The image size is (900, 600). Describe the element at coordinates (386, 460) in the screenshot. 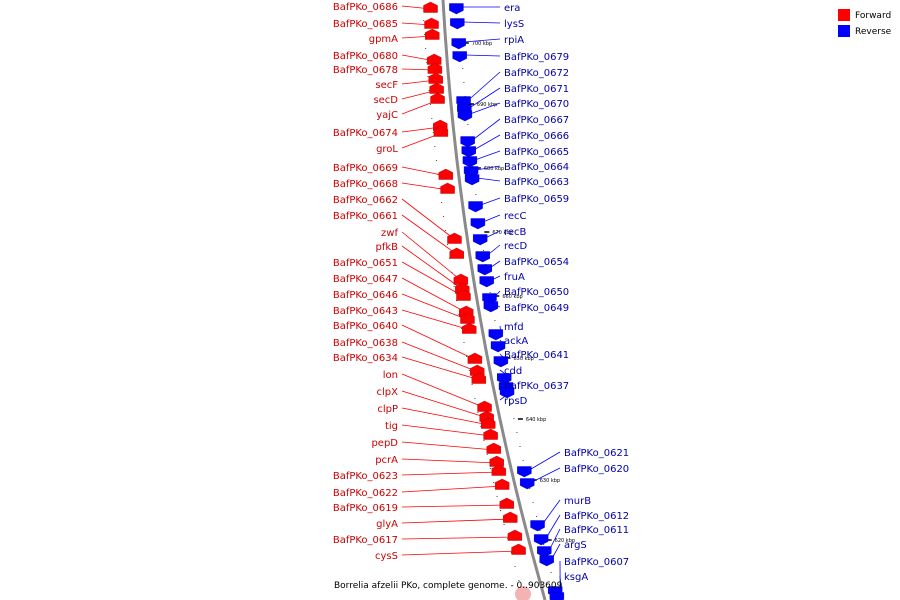

I see `forward-gene-label: pcrA` at that location.